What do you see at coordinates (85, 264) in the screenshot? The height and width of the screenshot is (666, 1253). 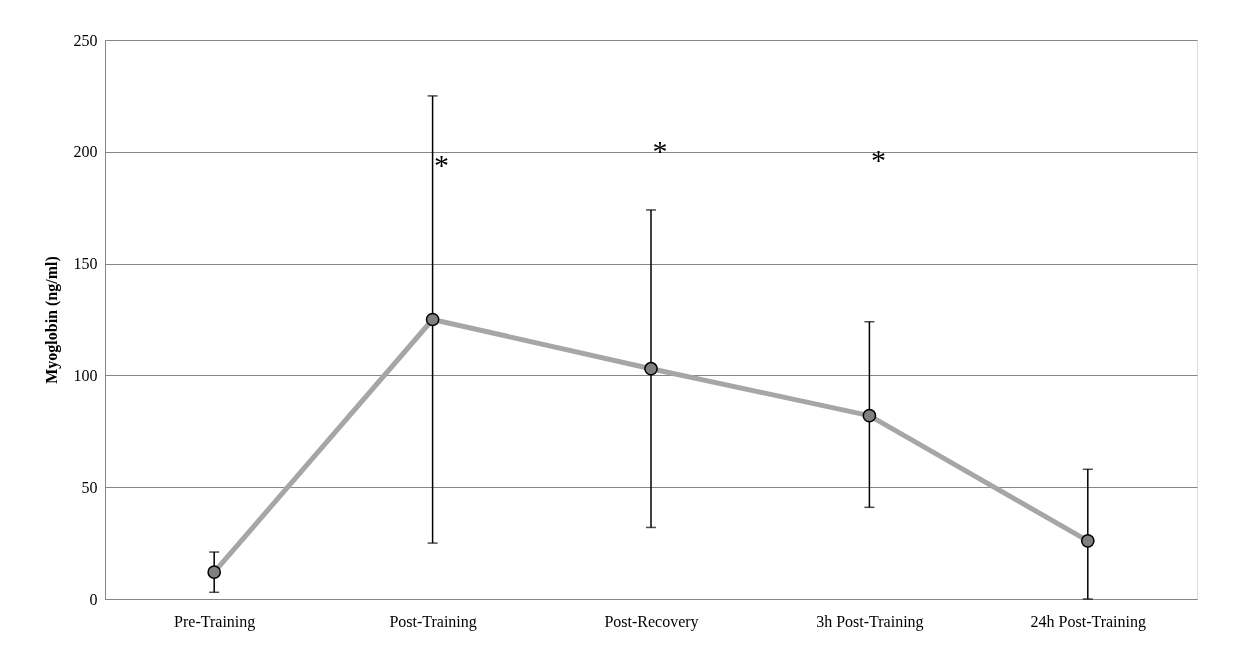 I see `y-tick-label: 150` at bounding box center [85, 264].